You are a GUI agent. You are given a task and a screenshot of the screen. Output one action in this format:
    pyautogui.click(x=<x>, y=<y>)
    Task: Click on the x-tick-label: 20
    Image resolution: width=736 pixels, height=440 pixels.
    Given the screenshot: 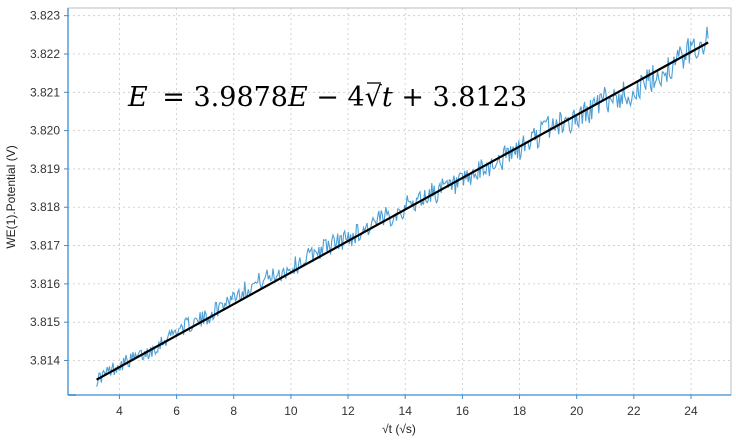 What is the action you would take?
    pyautogui.click(x=577, y=411)
    